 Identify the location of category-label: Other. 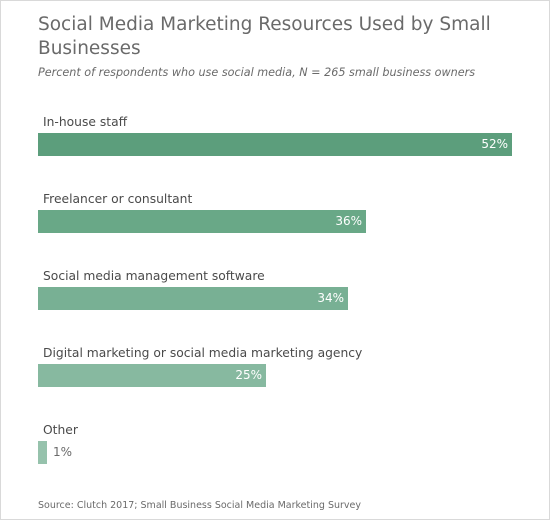
(60, 430).